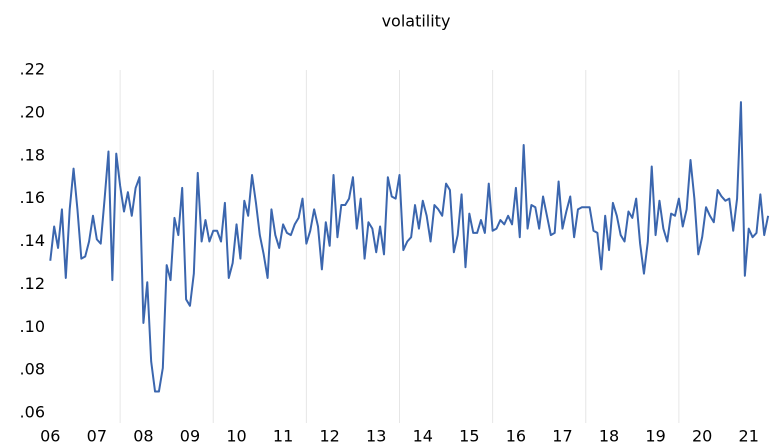 This screenshot has width=772, height=447. Describe the element at coordinates (655, 436) in the screenshot. I see `x-tick-label: 19` at that location.